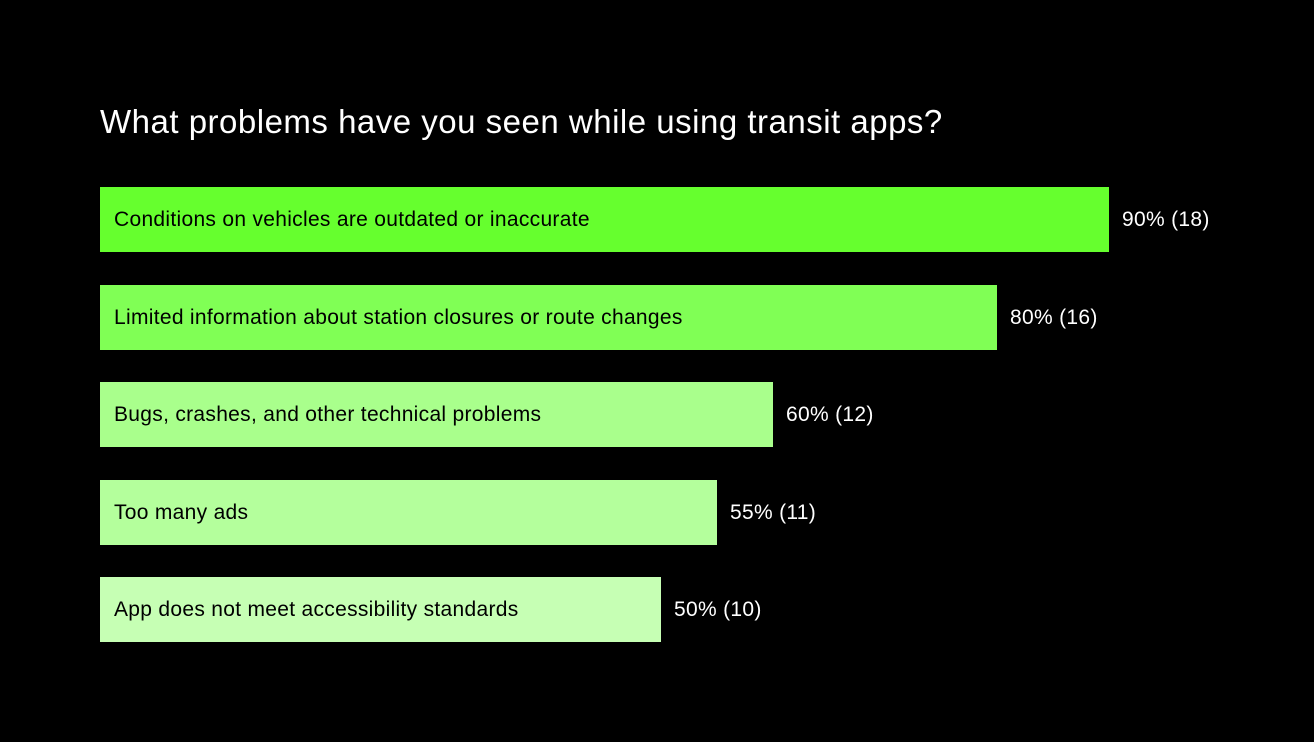  What do you see at coordinates (773, 512) in the screenshot?
I see `bar-value-label: 55% (11)` at bounding box center [773, 512].